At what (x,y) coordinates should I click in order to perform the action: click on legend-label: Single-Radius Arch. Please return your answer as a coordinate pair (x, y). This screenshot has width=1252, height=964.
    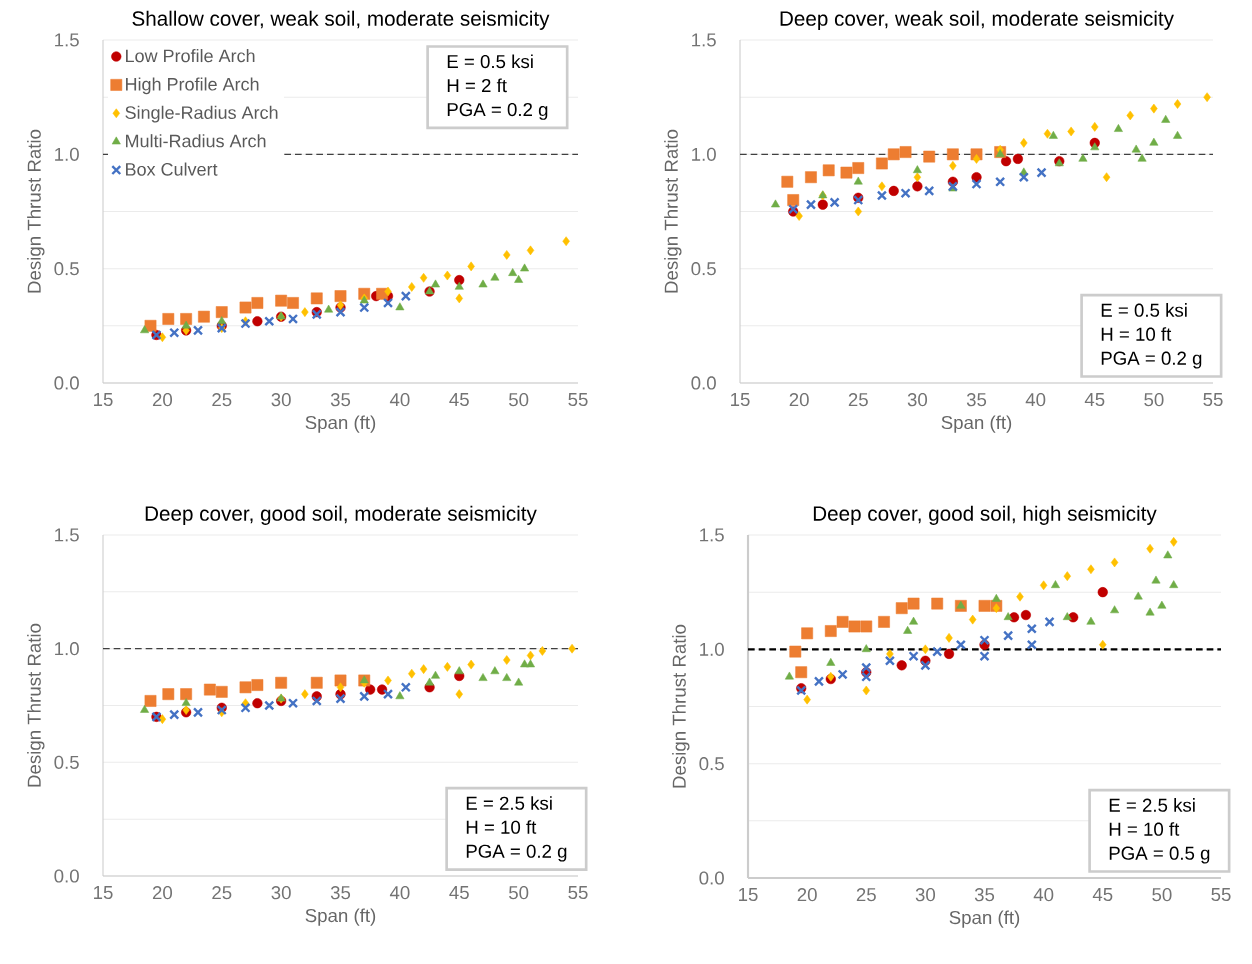
    Looking at the image, I should click on (201, 114).